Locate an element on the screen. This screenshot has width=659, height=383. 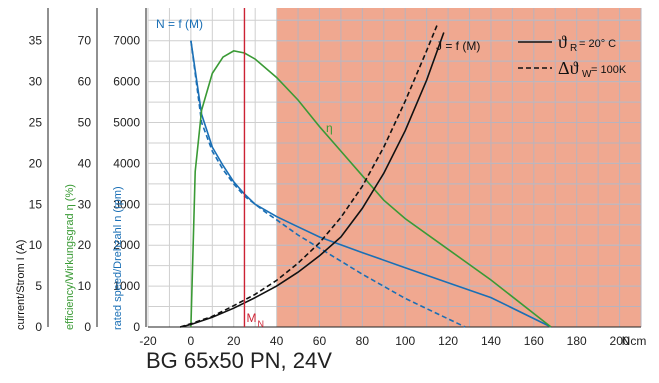
y-tick-label: 5 is located at coordinates (38, 286).